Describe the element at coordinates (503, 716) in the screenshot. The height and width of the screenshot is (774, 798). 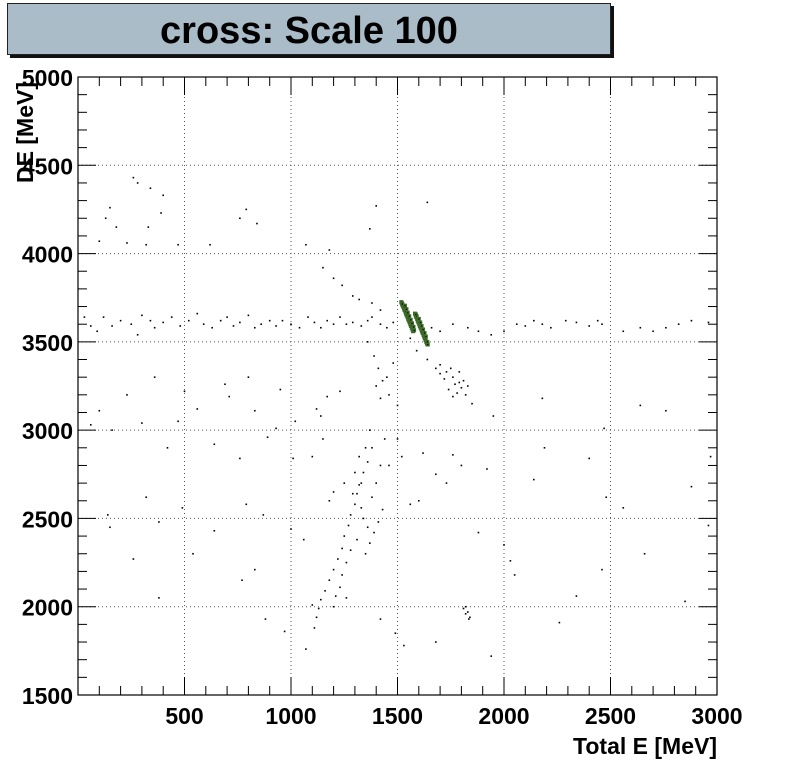
I see `x-tick-label: 2000` at that location.